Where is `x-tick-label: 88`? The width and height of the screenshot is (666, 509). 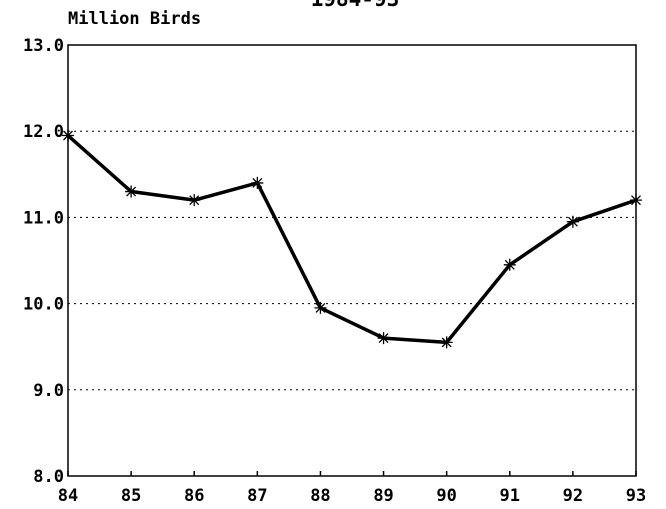
x-tick-label: 88 is located at coordinates (320, 496).